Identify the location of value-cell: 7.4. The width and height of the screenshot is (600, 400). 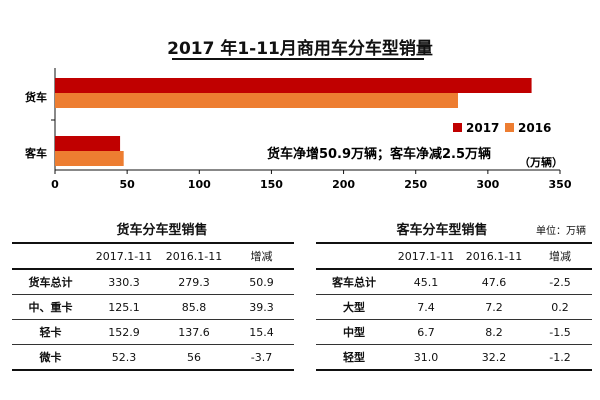
(426, 307).